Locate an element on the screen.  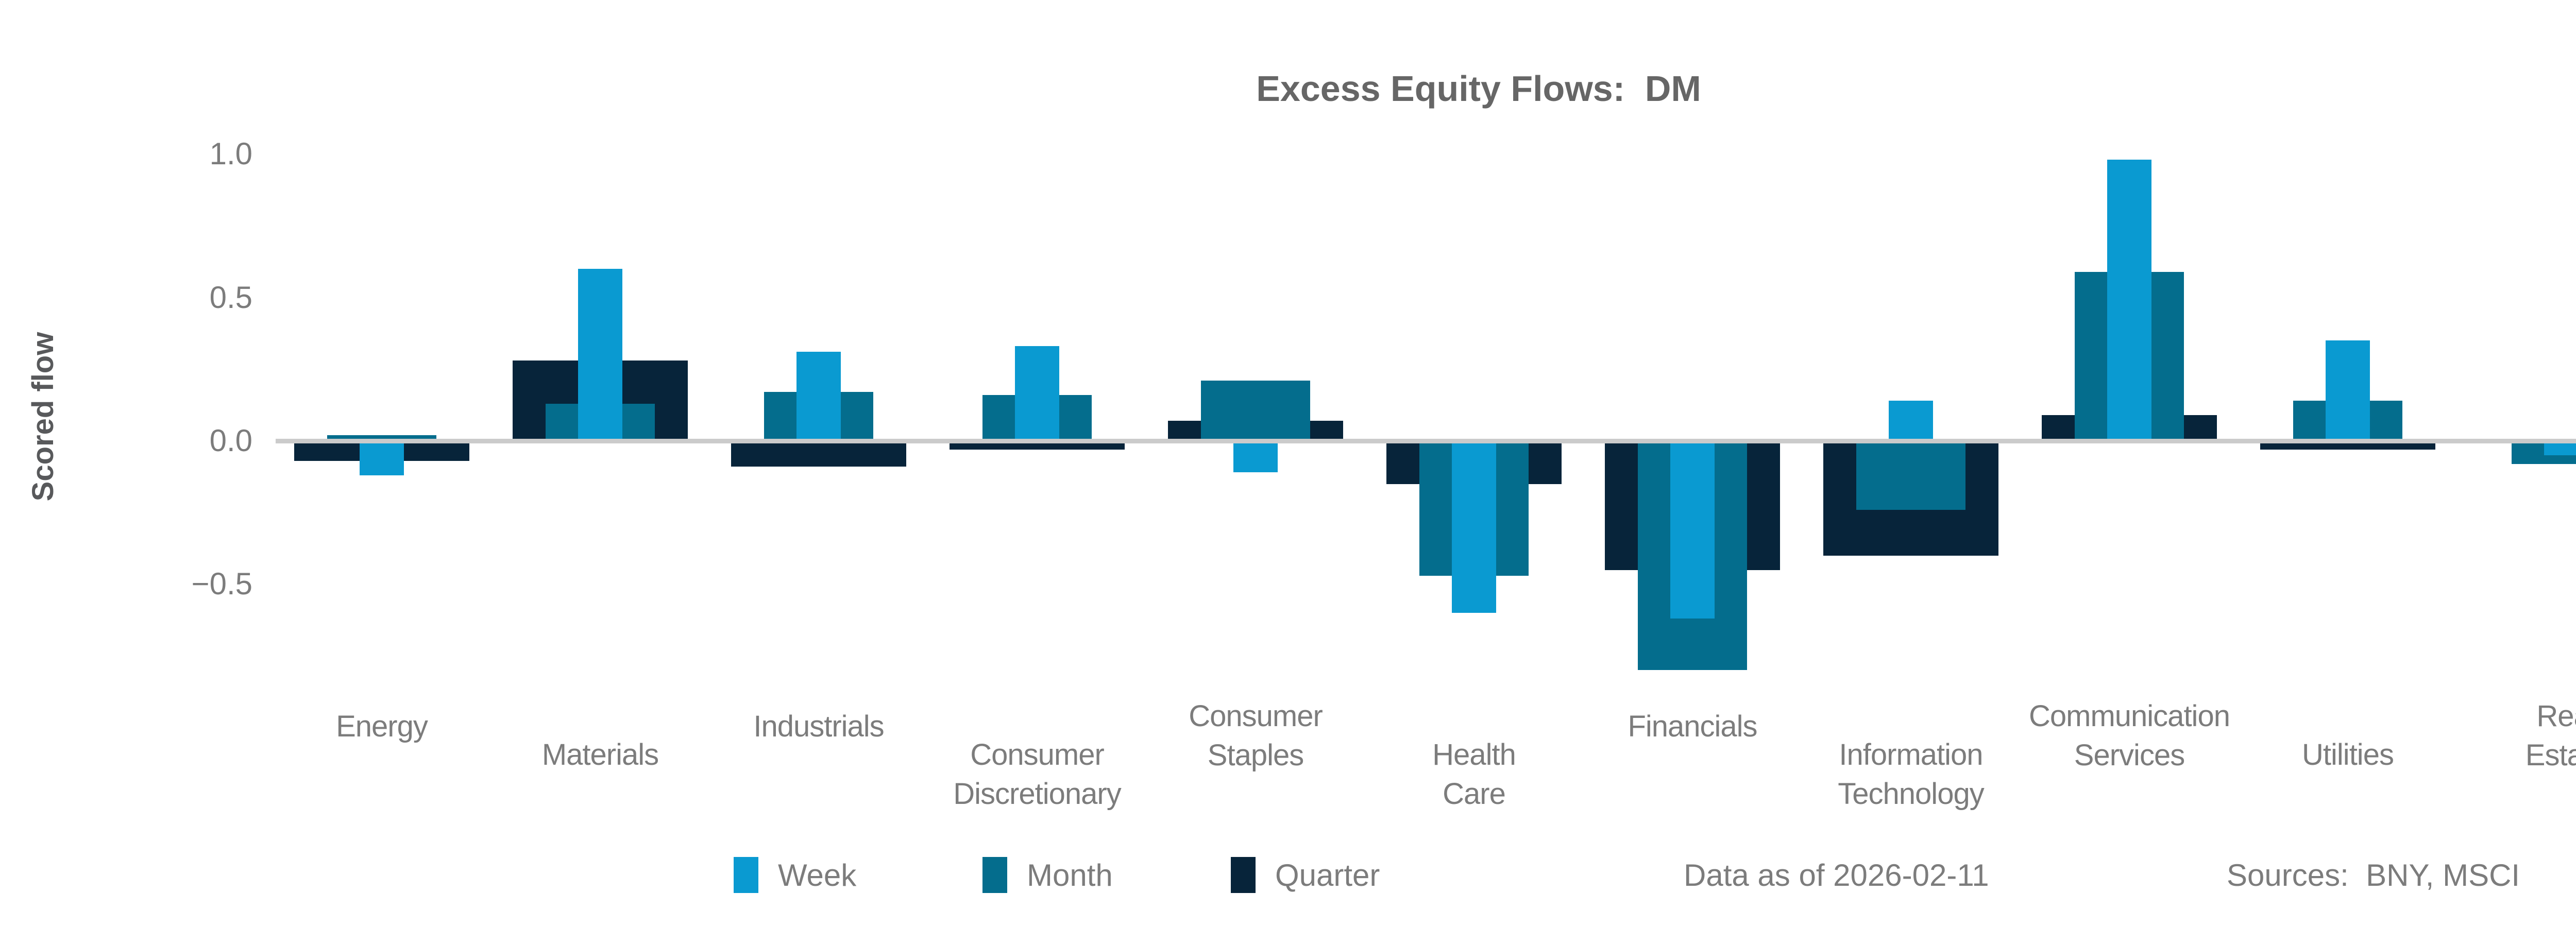
y-tick-label: 0.5 is located at coordinates (231, 298).